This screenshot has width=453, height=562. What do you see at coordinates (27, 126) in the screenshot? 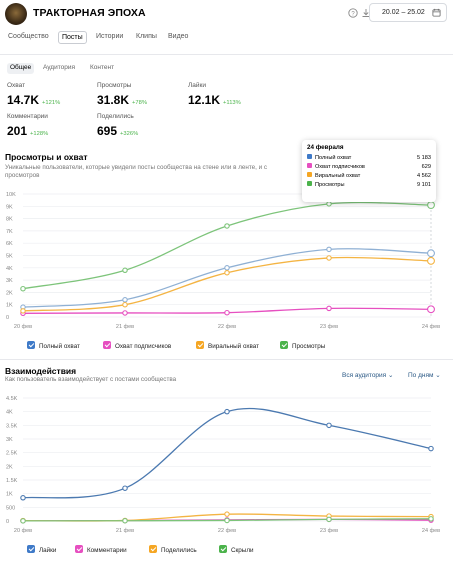
I see `kpi-comments: Комментарии 201 +128%` at bounding box center [27, 126].